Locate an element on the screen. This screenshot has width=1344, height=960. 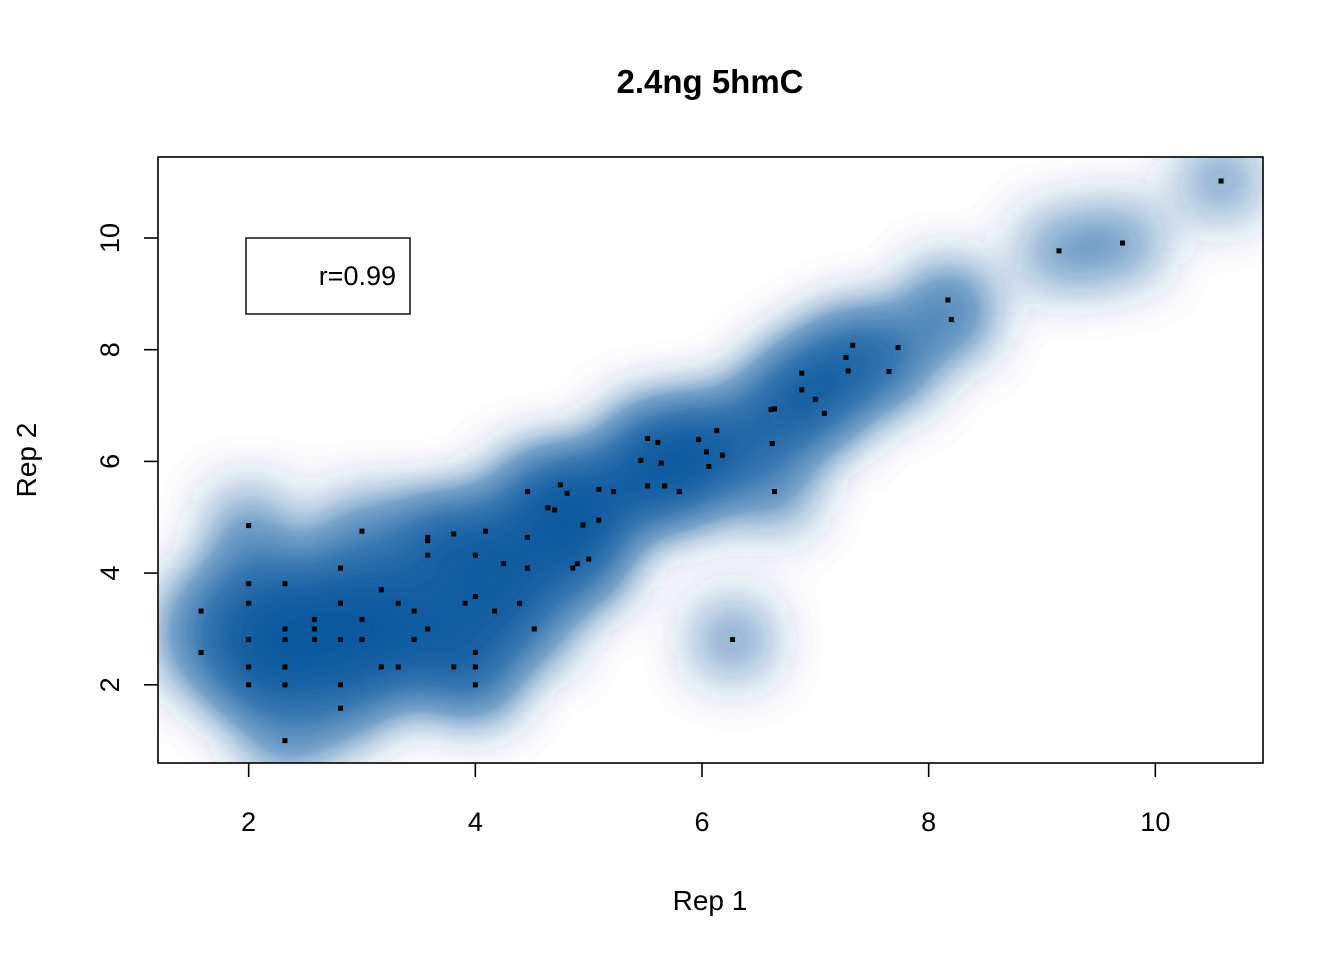
y-tick-label-3: 8 is located at coordinates (110, 349).